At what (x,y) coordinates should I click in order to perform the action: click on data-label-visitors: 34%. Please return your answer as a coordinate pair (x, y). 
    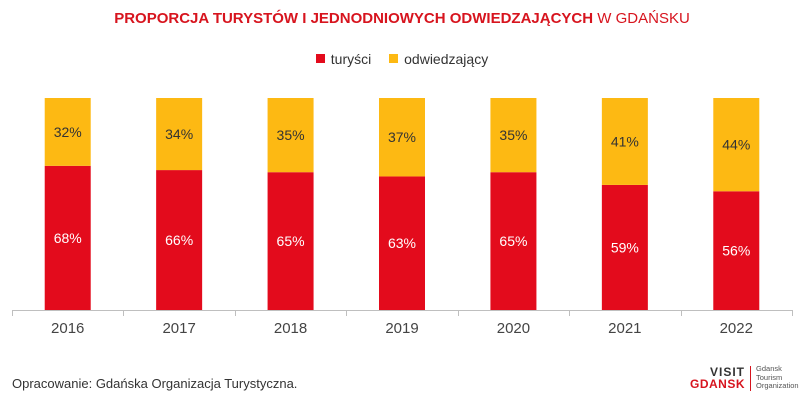
    Looking at the image, I should click on (179, 134).